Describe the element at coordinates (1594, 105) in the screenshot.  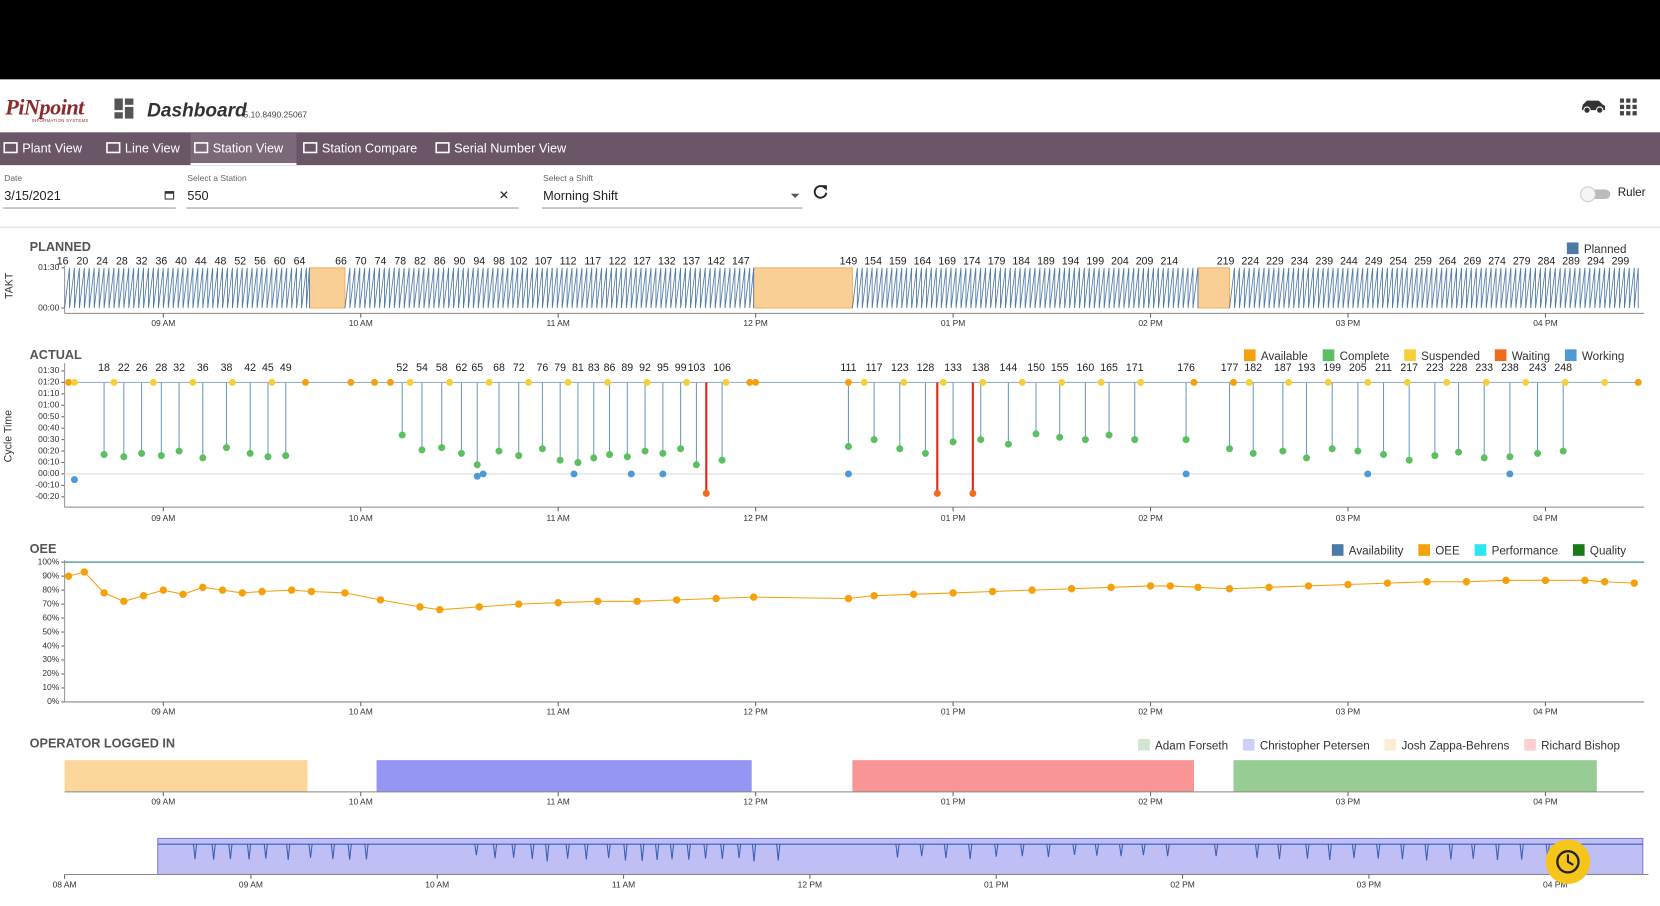
I see `car-icon` at that location.